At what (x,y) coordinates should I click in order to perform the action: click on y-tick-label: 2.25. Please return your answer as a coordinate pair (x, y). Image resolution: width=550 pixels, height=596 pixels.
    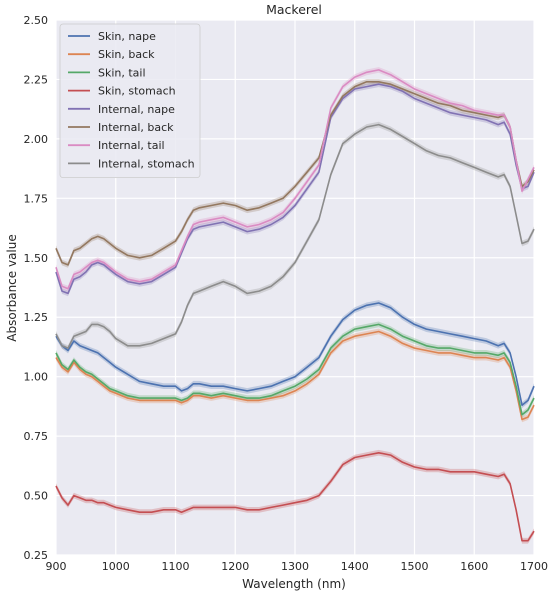
    Looking at the image, I should click on (36, 79).